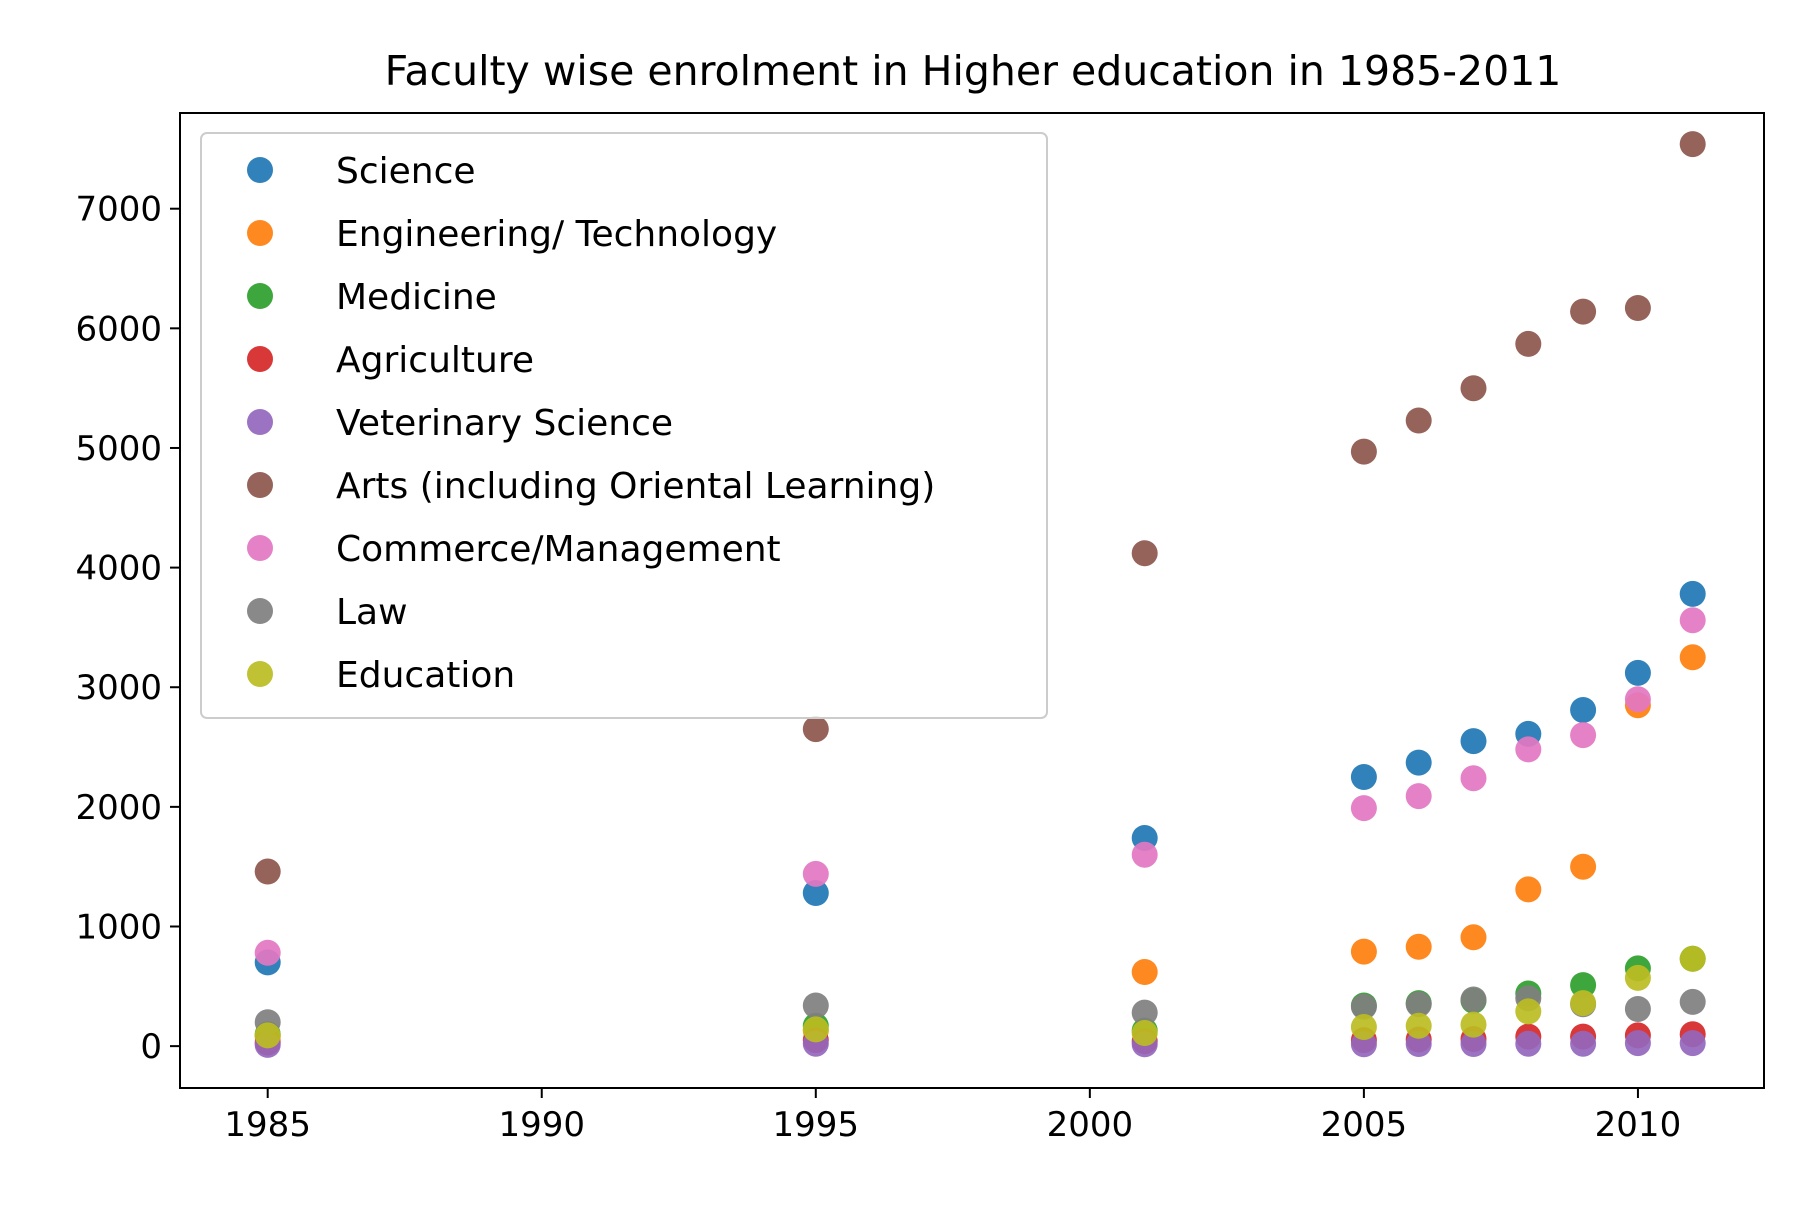  I want to click on legend-label: Science, so click(406, 171).